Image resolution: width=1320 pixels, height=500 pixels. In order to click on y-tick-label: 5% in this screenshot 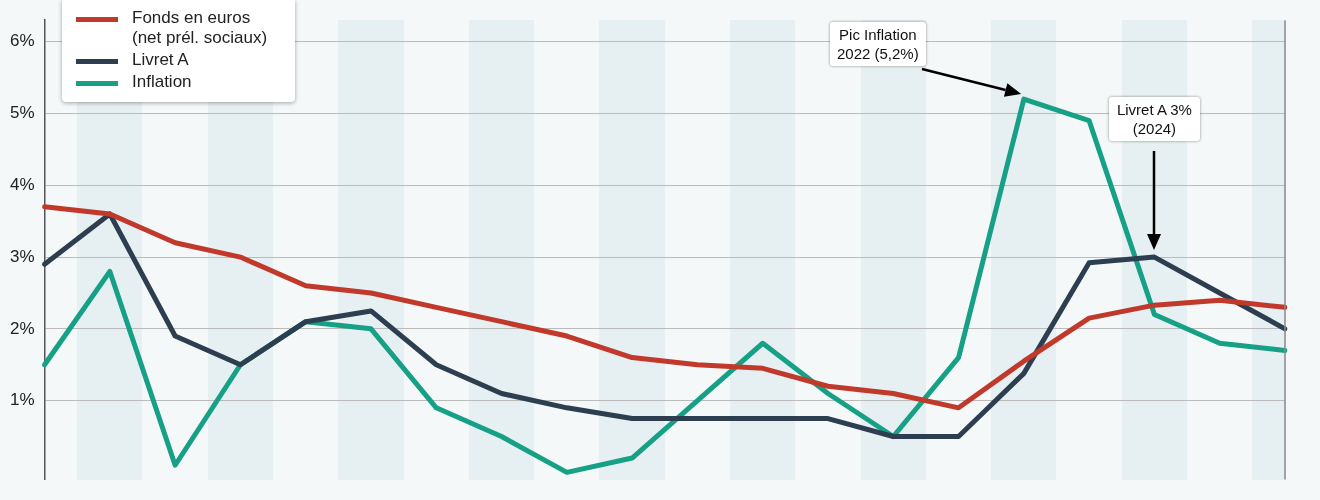, I will do `click(22, 113)`.